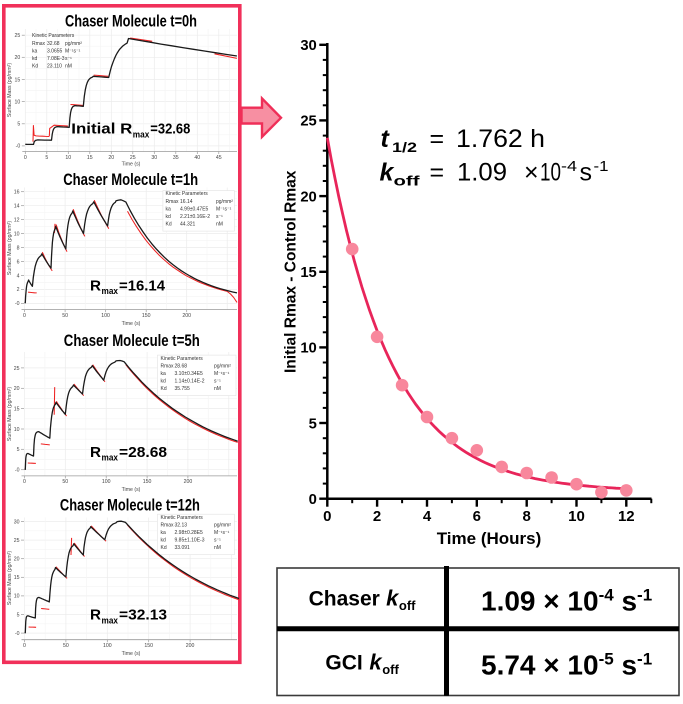 The width and height of the screenshot is (683, 704). Describe the element at coordinates (17, 220) in the screenshot. I see `svg-text: 12` at that location.